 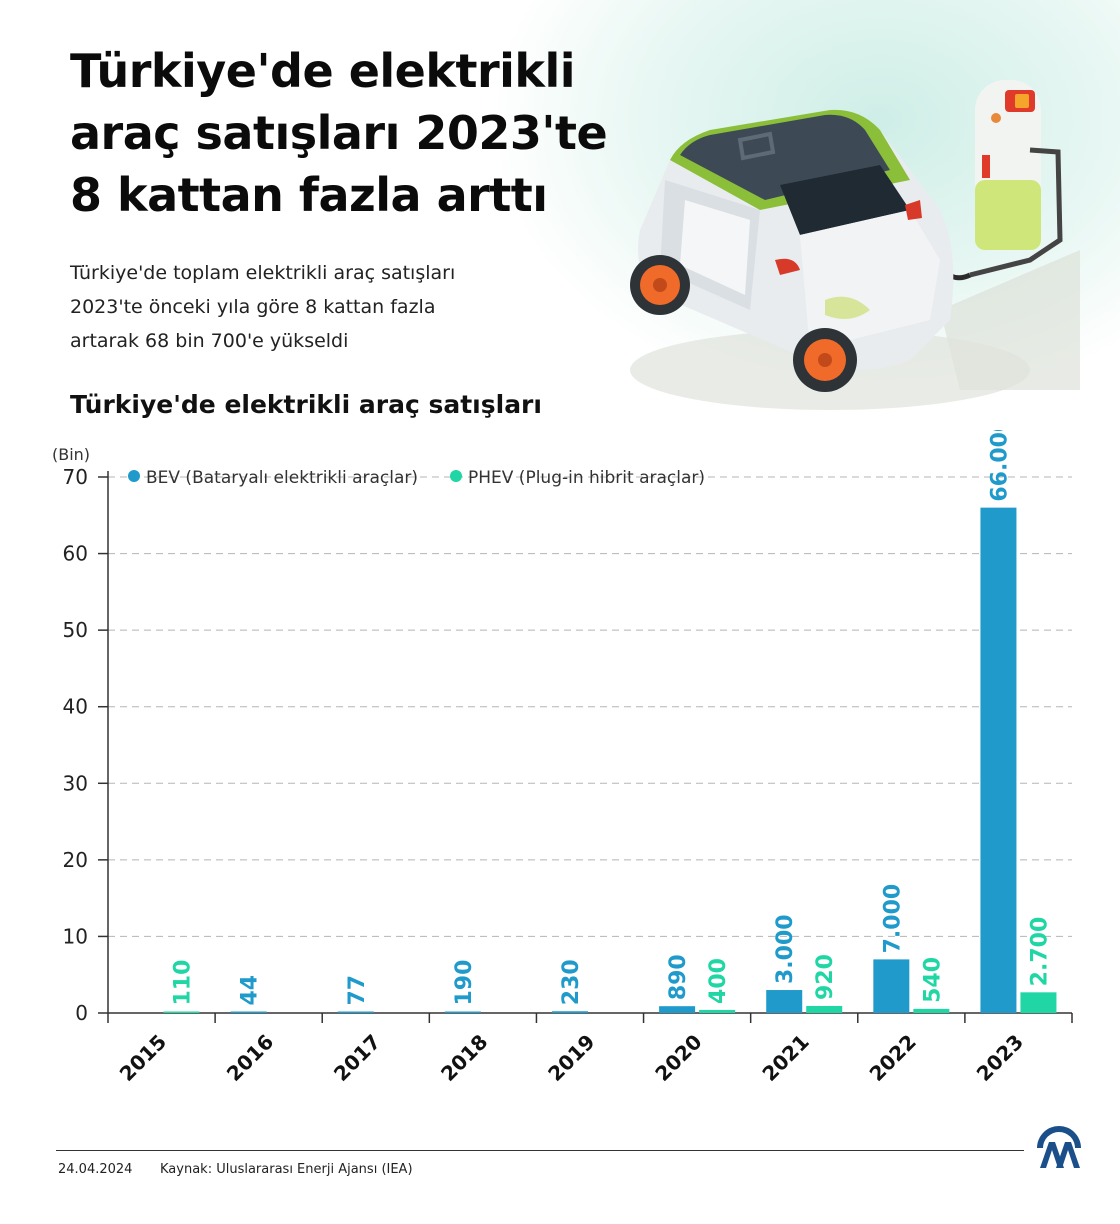 I want to click on footer-date: 24.04.2024, so click(x=95, y=1169).